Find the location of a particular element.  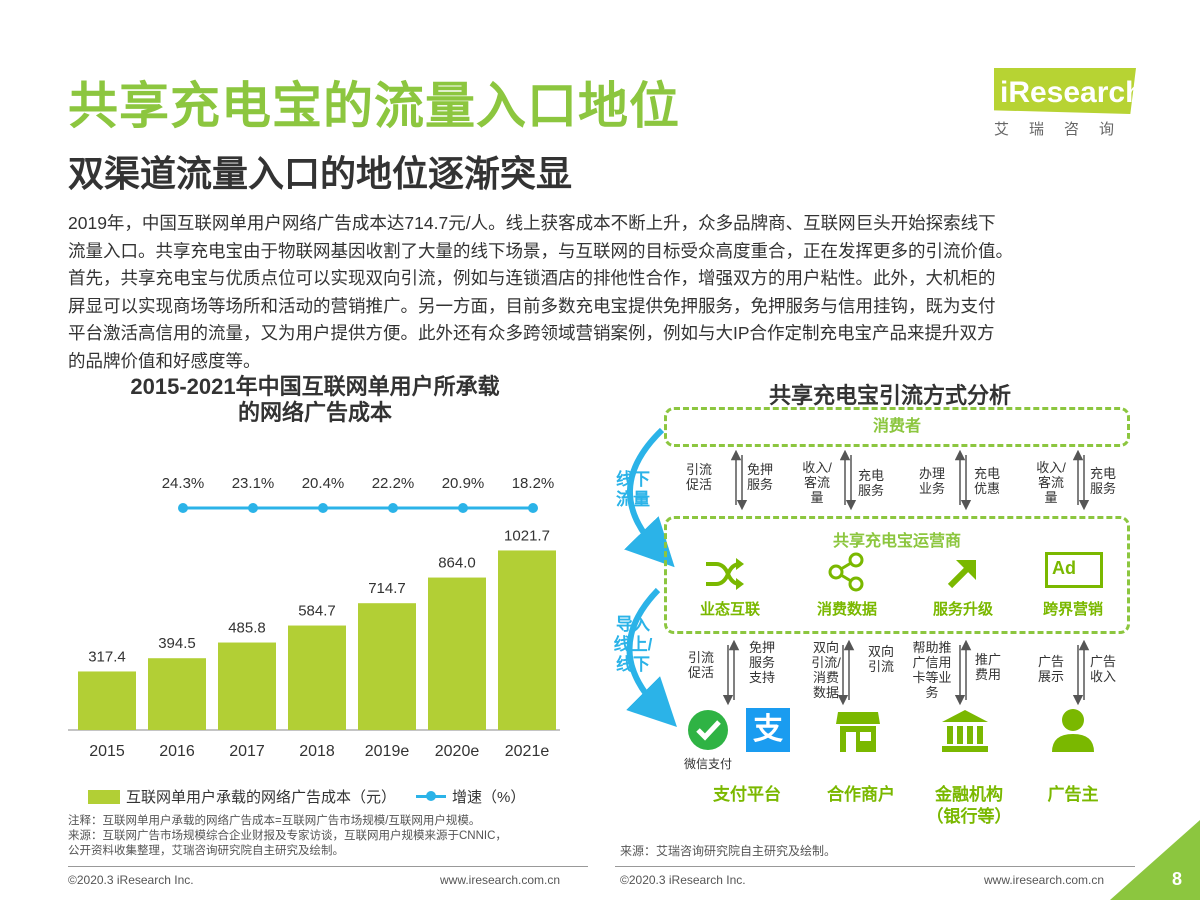

bar-value-label: 1021.7 is located at coordinates (527, 535).